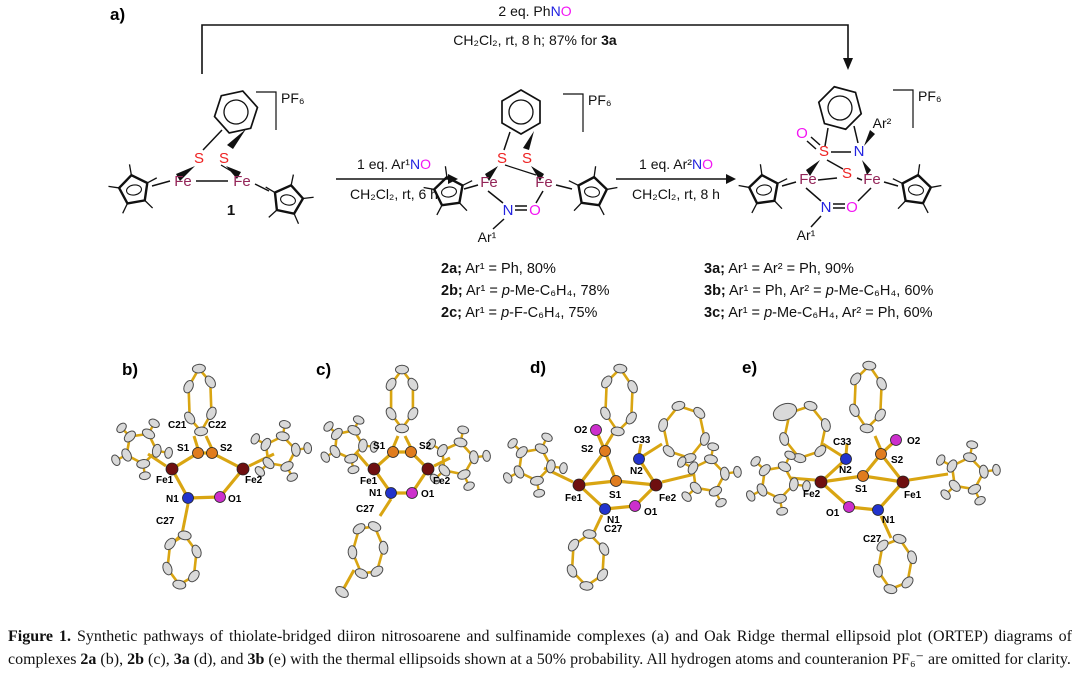 The width and height of the screenshot is (1080, 691). Describe the element at coordinates (846, 459) in the screenshot. I see `atom-n2` at that location.